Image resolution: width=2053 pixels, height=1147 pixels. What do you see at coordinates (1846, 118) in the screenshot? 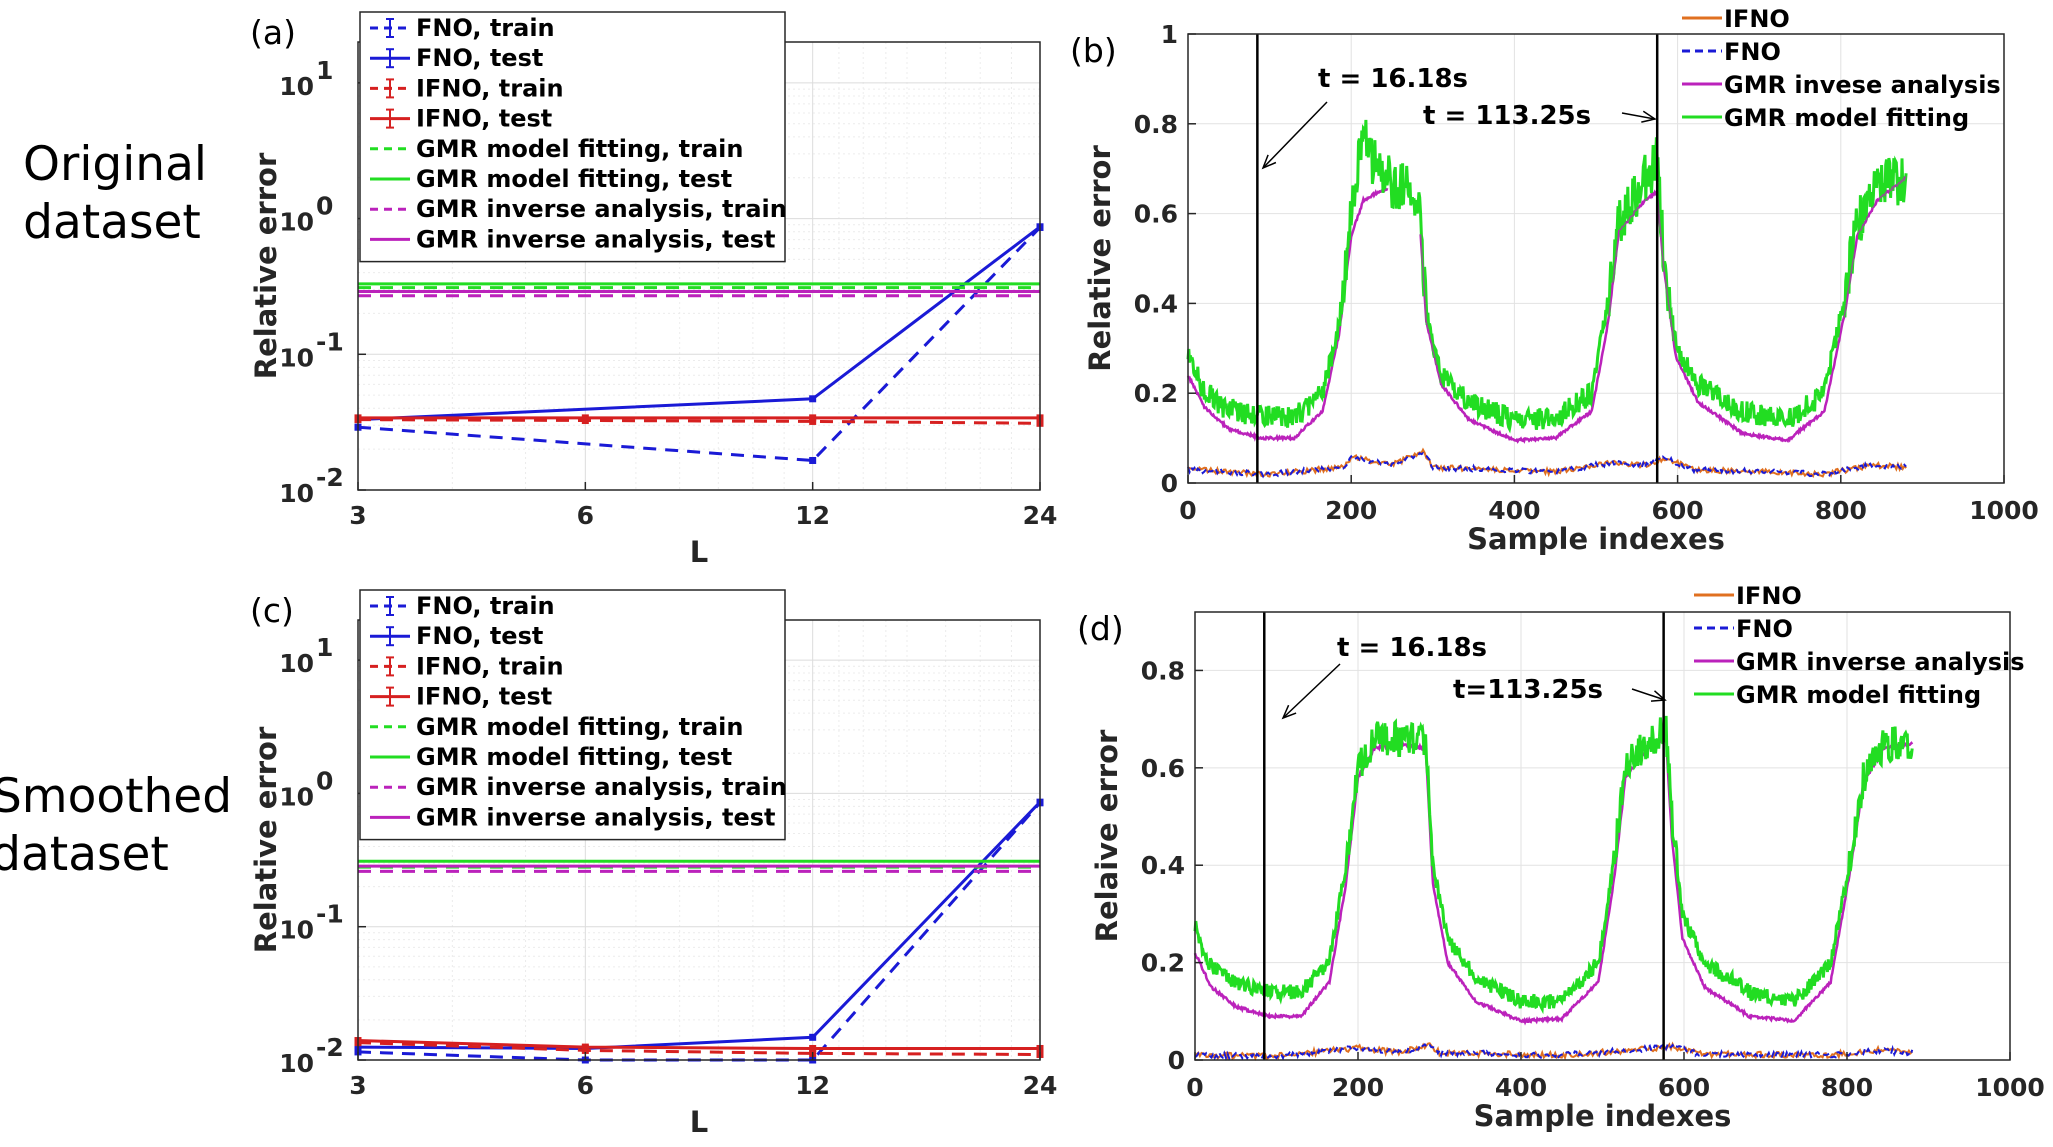
I see `legend-entry: GMR model fitting` at bounding box center [1846, 118].